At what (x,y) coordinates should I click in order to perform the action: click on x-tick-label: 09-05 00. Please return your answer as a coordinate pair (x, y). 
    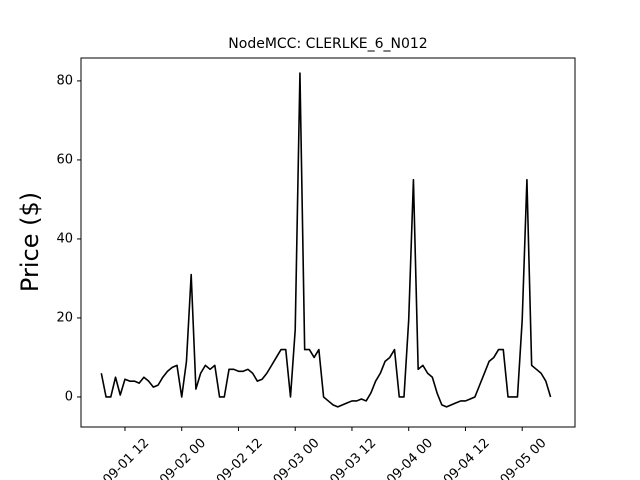
    Looking at the image, I should click on (524, 458).